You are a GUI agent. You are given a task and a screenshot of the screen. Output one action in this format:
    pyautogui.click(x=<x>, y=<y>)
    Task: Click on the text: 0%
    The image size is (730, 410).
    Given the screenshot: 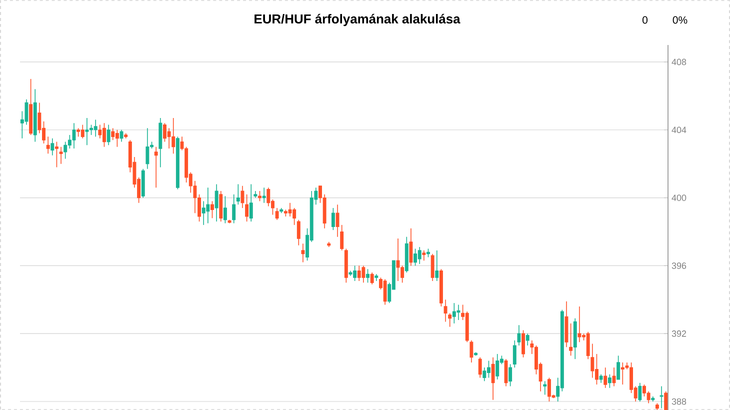 What is the action you would take?
    pyautogui.click(x=680, y=20)
    